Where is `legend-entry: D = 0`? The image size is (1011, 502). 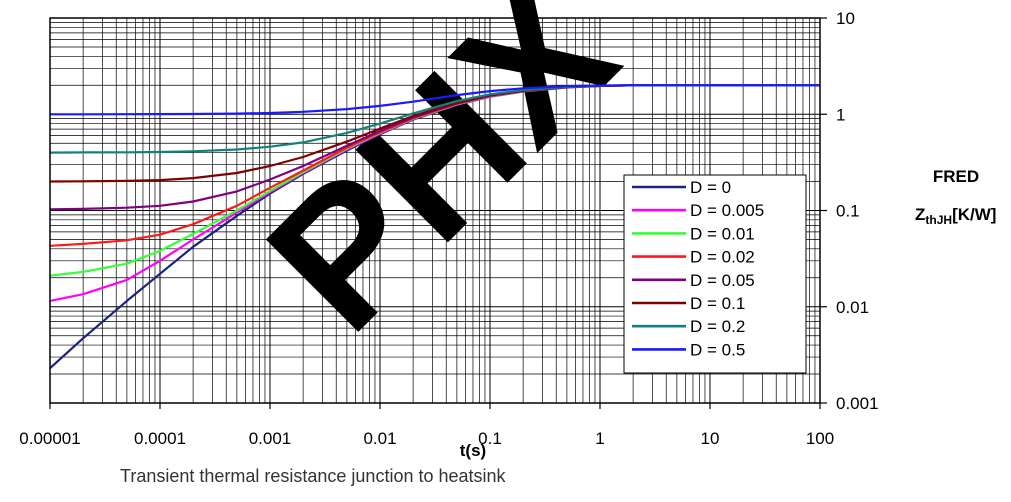 legend-entry: D = 0 is located at coordinates (710, 187).